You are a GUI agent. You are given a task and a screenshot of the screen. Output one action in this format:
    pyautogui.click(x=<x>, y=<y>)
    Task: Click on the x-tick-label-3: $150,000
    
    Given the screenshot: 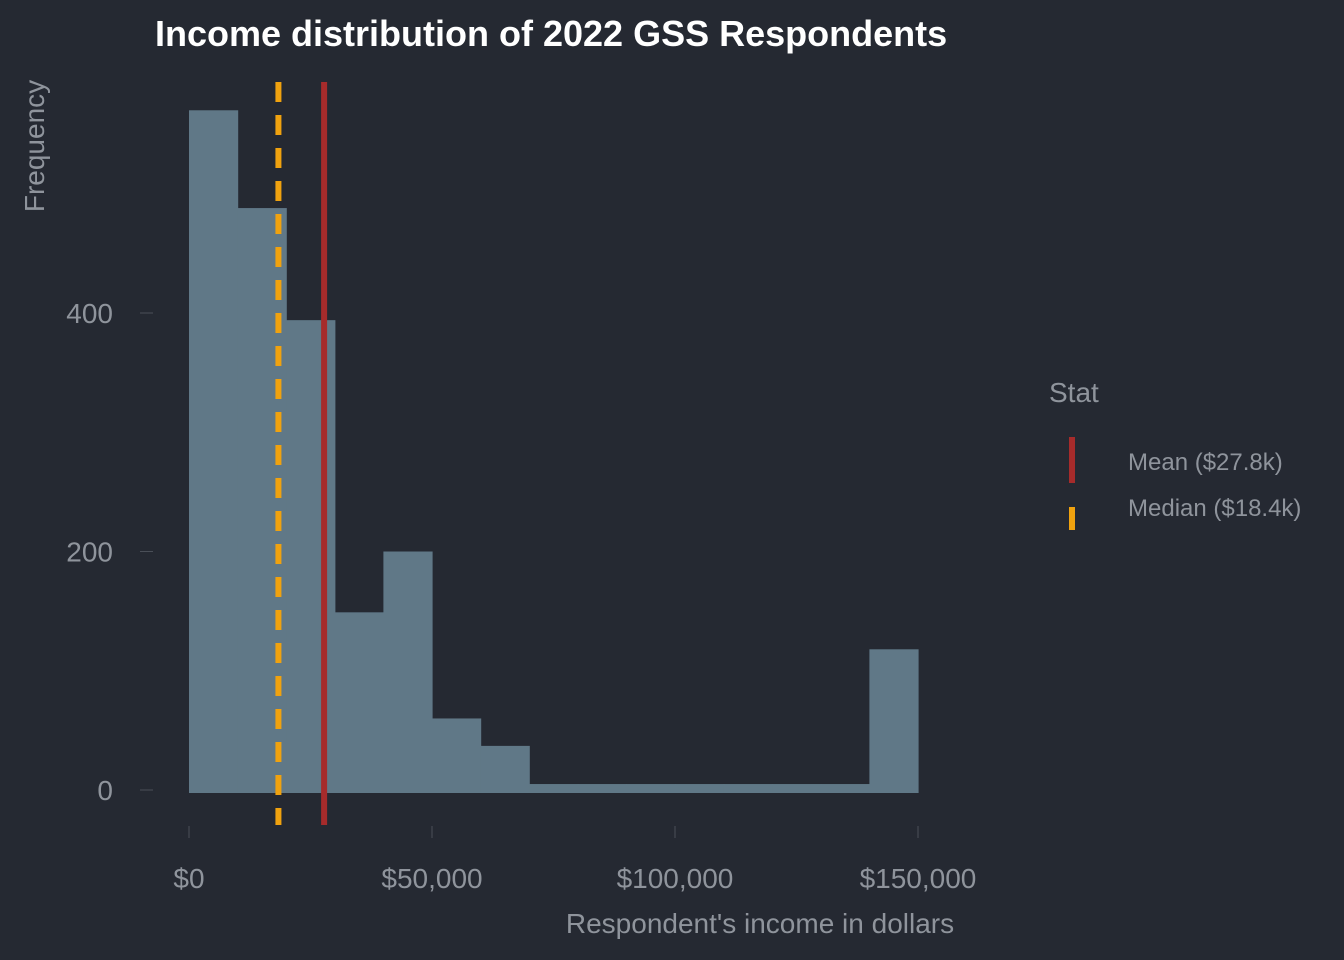 What is the action you would take?
    pyautogui.click(x=918, y=878)
    